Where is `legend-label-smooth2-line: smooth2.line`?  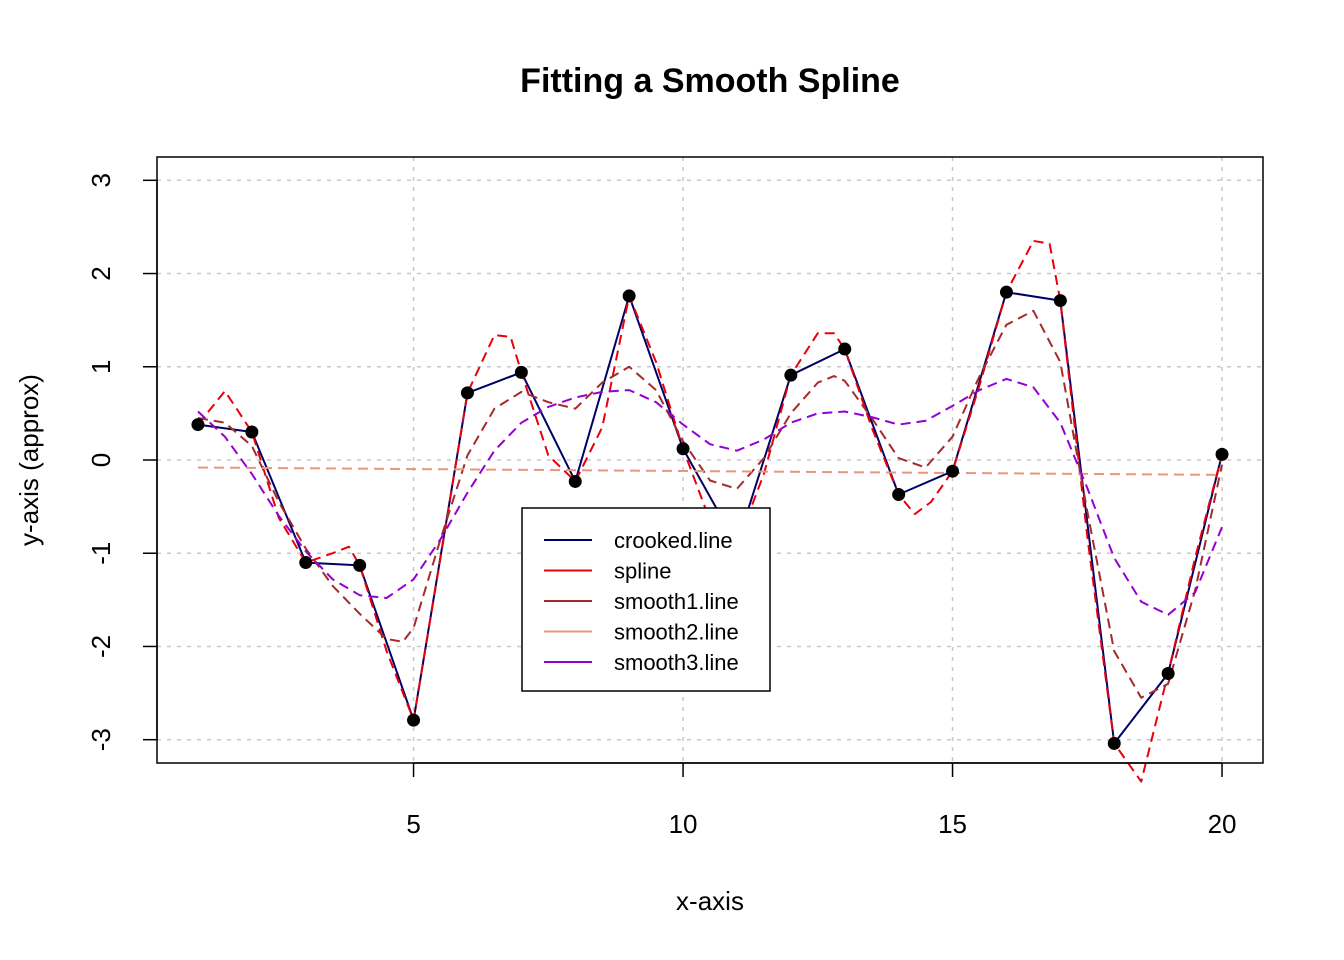 legend-label-smooth2-line: smooth2.line is located at coordinates (676, 632).